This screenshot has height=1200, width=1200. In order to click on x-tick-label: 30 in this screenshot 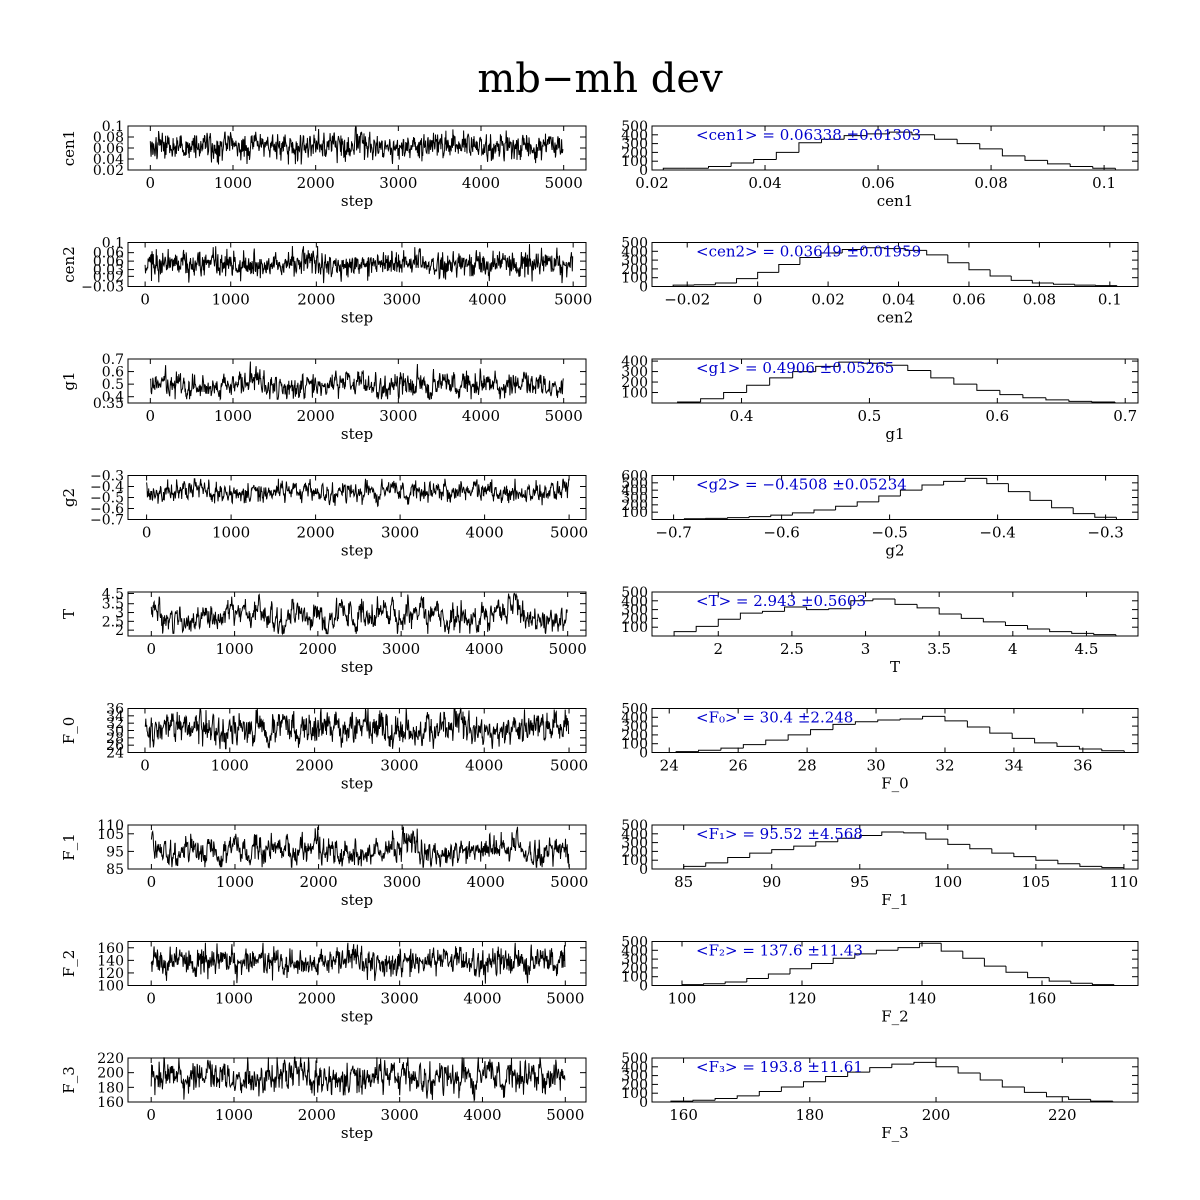, I will do `click(875, 766)`.